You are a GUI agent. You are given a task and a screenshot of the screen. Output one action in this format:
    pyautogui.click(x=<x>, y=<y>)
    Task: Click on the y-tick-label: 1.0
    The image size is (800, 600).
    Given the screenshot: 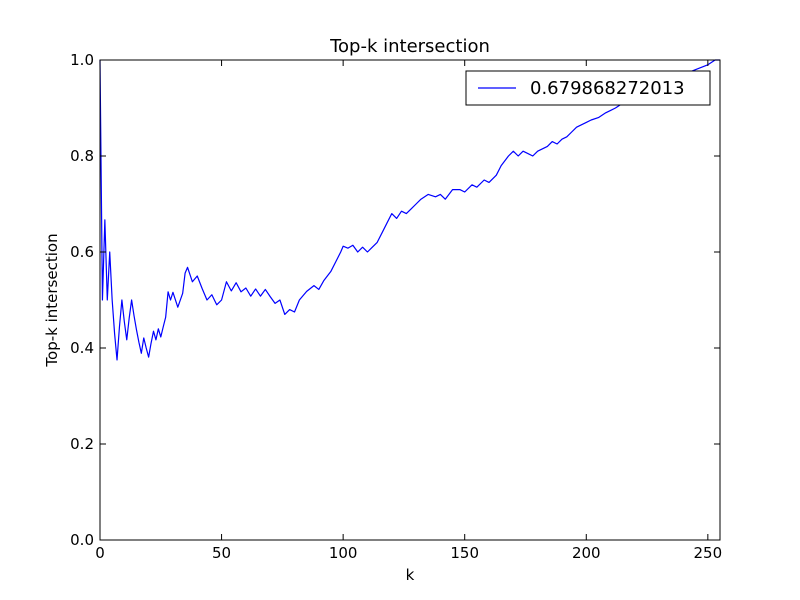 What is the action you would take?
    pyautogui.click(x=82, y=60)
    